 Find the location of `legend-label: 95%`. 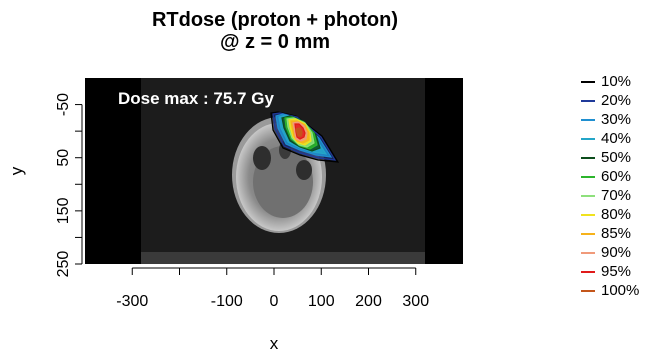

legend-label: 95% is located at coordinates (616, 271).